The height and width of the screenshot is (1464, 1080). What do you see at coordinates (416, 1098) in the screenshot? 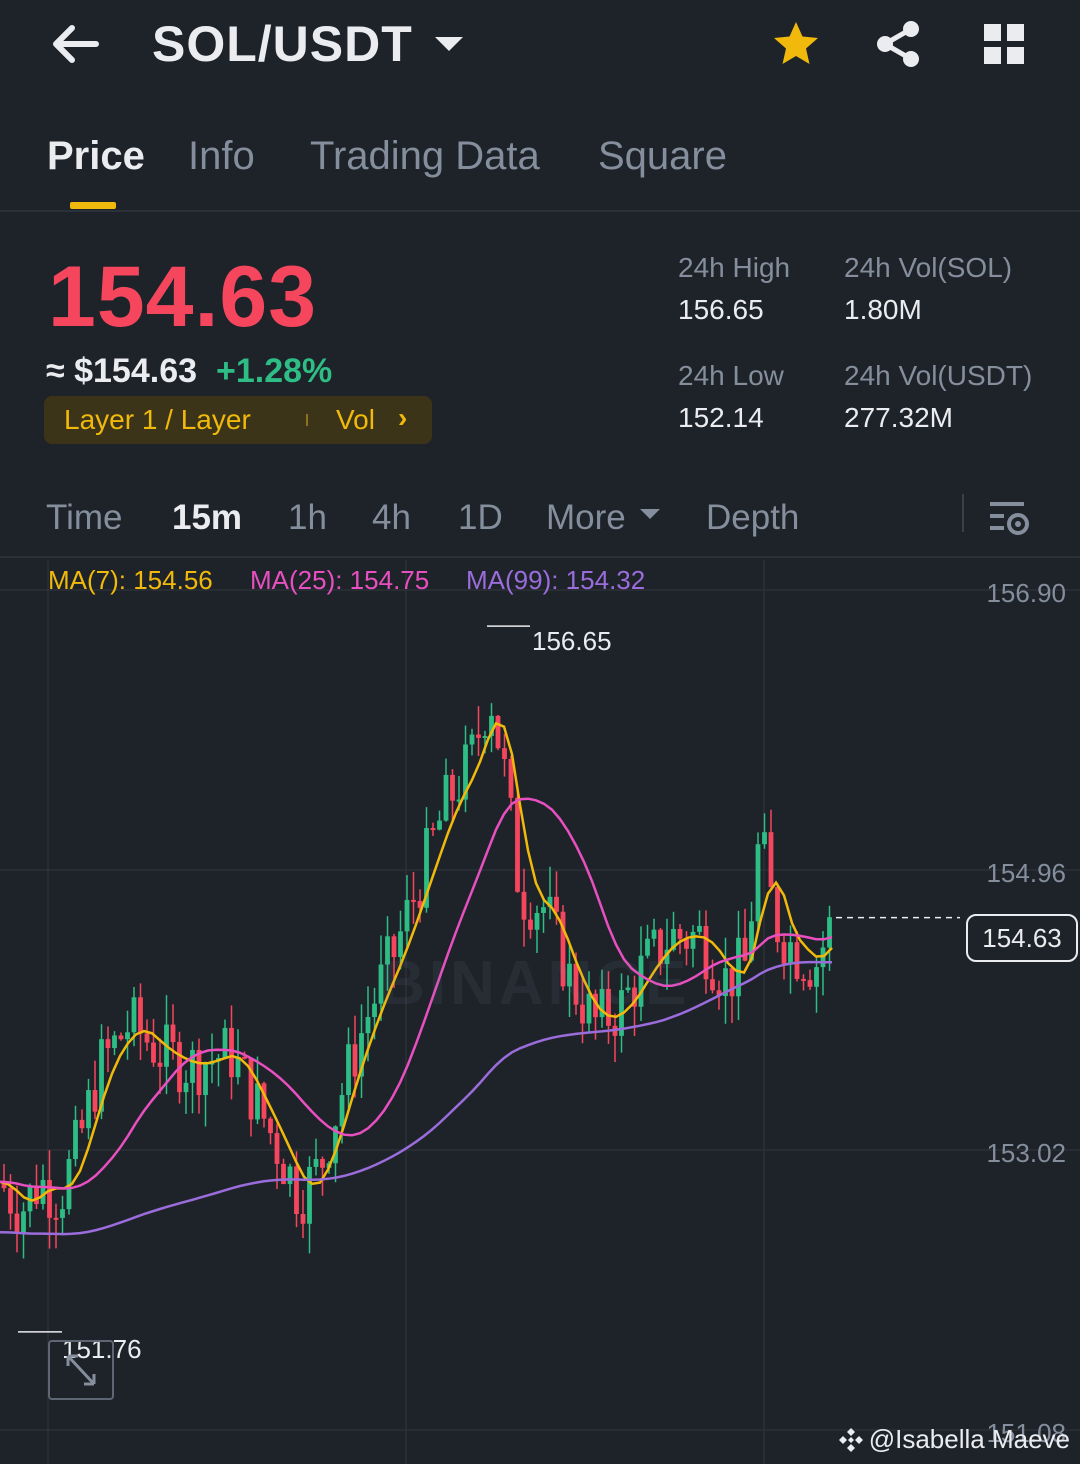
I see `ma99-line` at bounding box center [416, 1098].